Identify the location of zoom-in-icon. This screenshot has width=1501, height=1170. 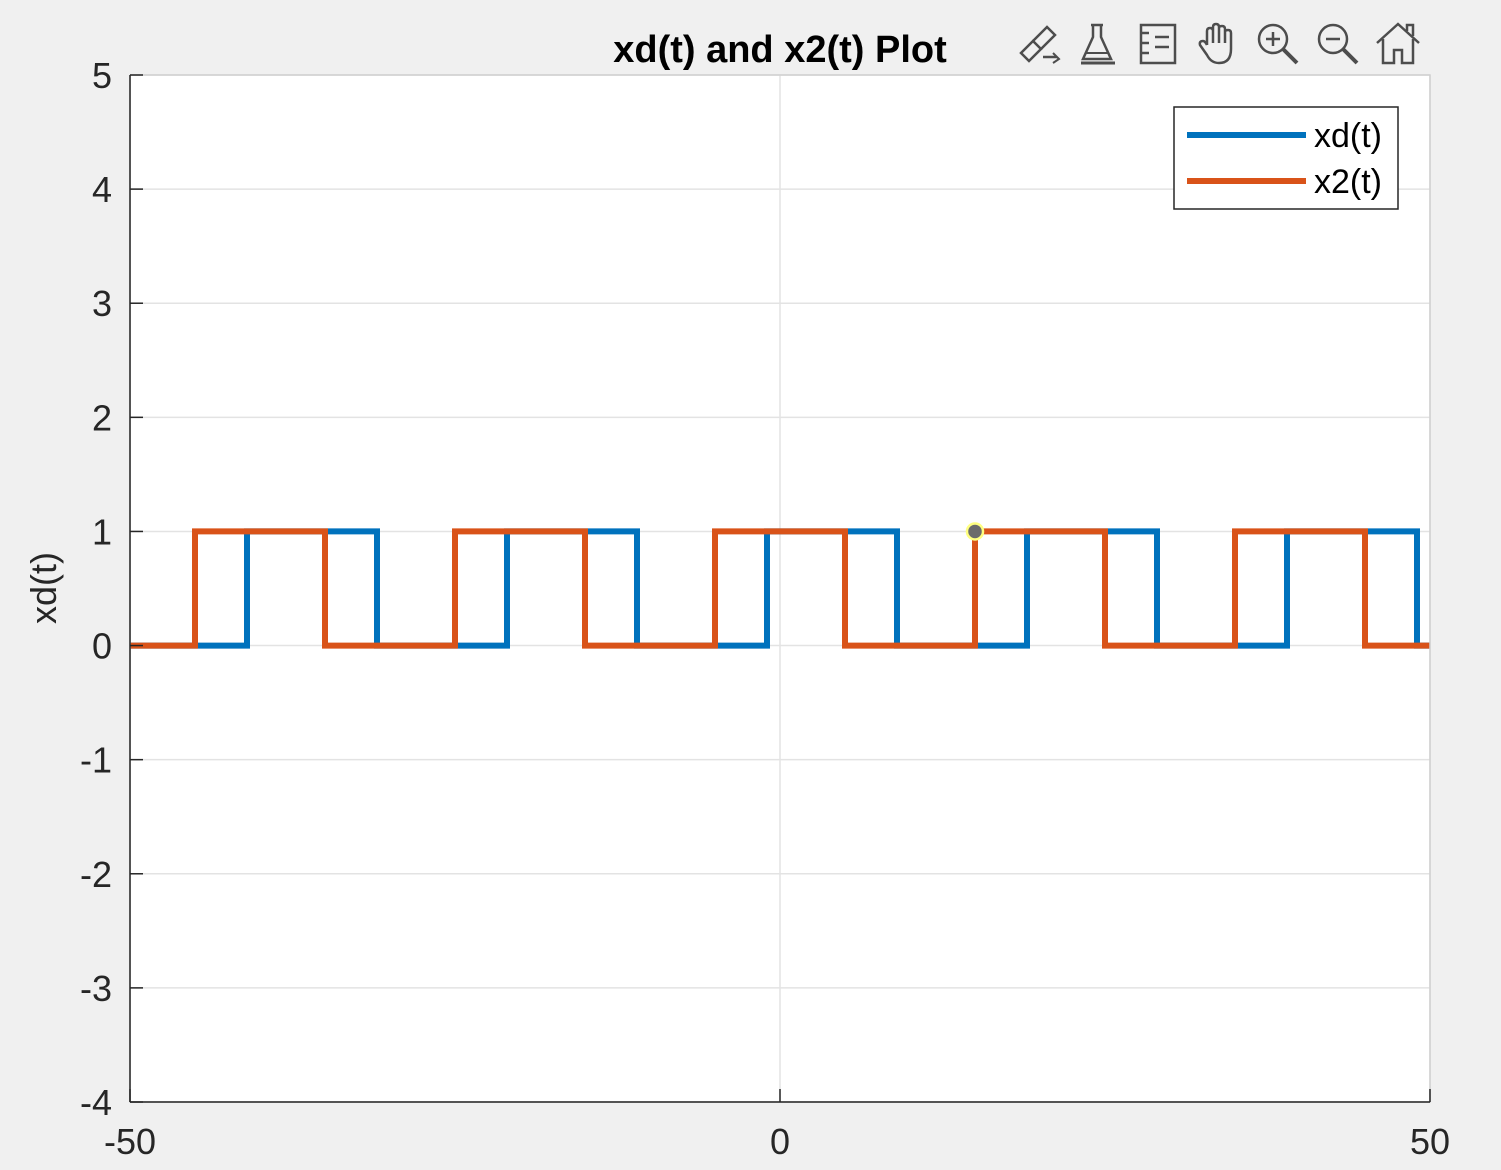
(1278, 44).